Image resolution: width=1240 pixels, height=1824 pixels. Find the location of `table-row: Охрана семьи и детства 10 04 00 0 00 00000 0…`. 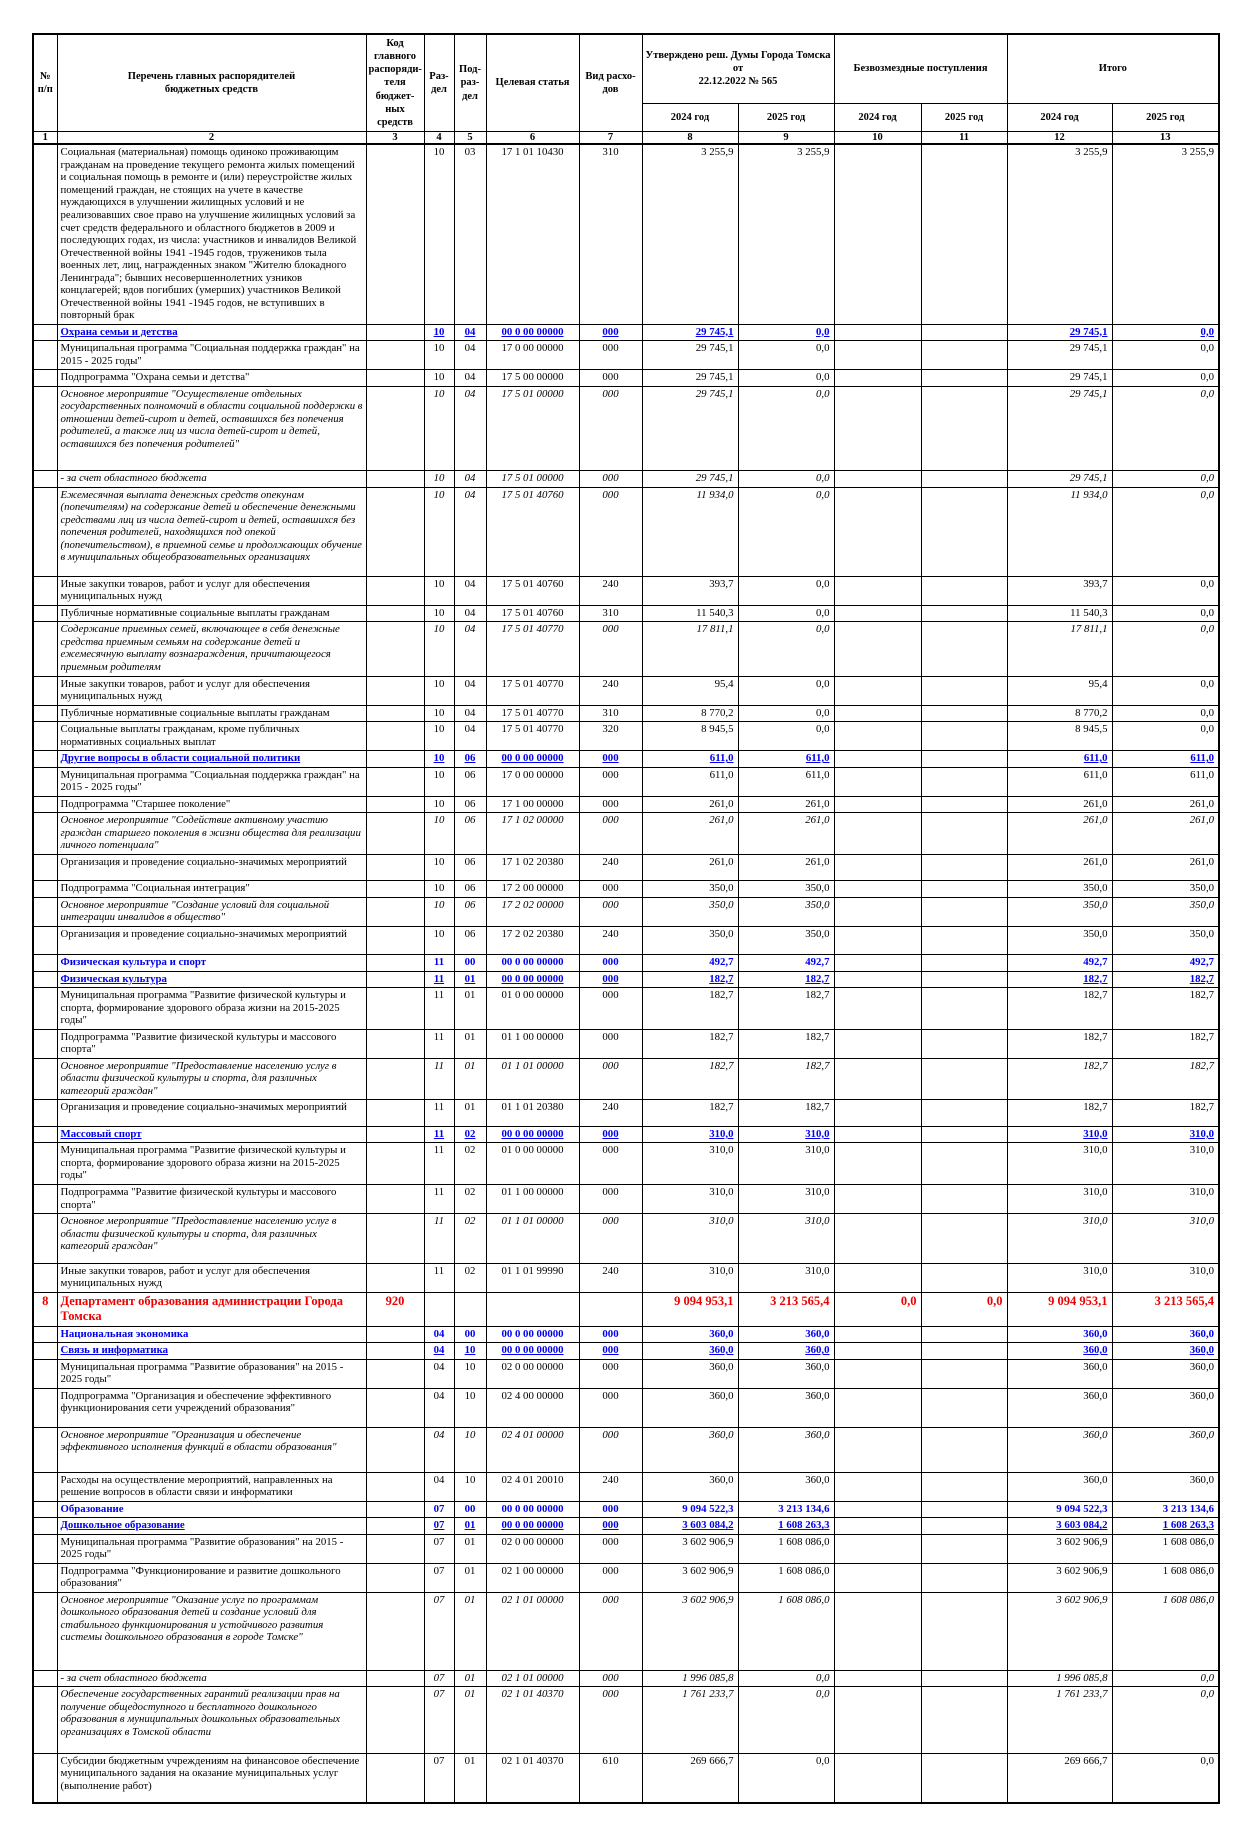

table-row: Охрана семьи и детства 10 04 00 0 00 00000 0… is located at coordinates (626, 332).